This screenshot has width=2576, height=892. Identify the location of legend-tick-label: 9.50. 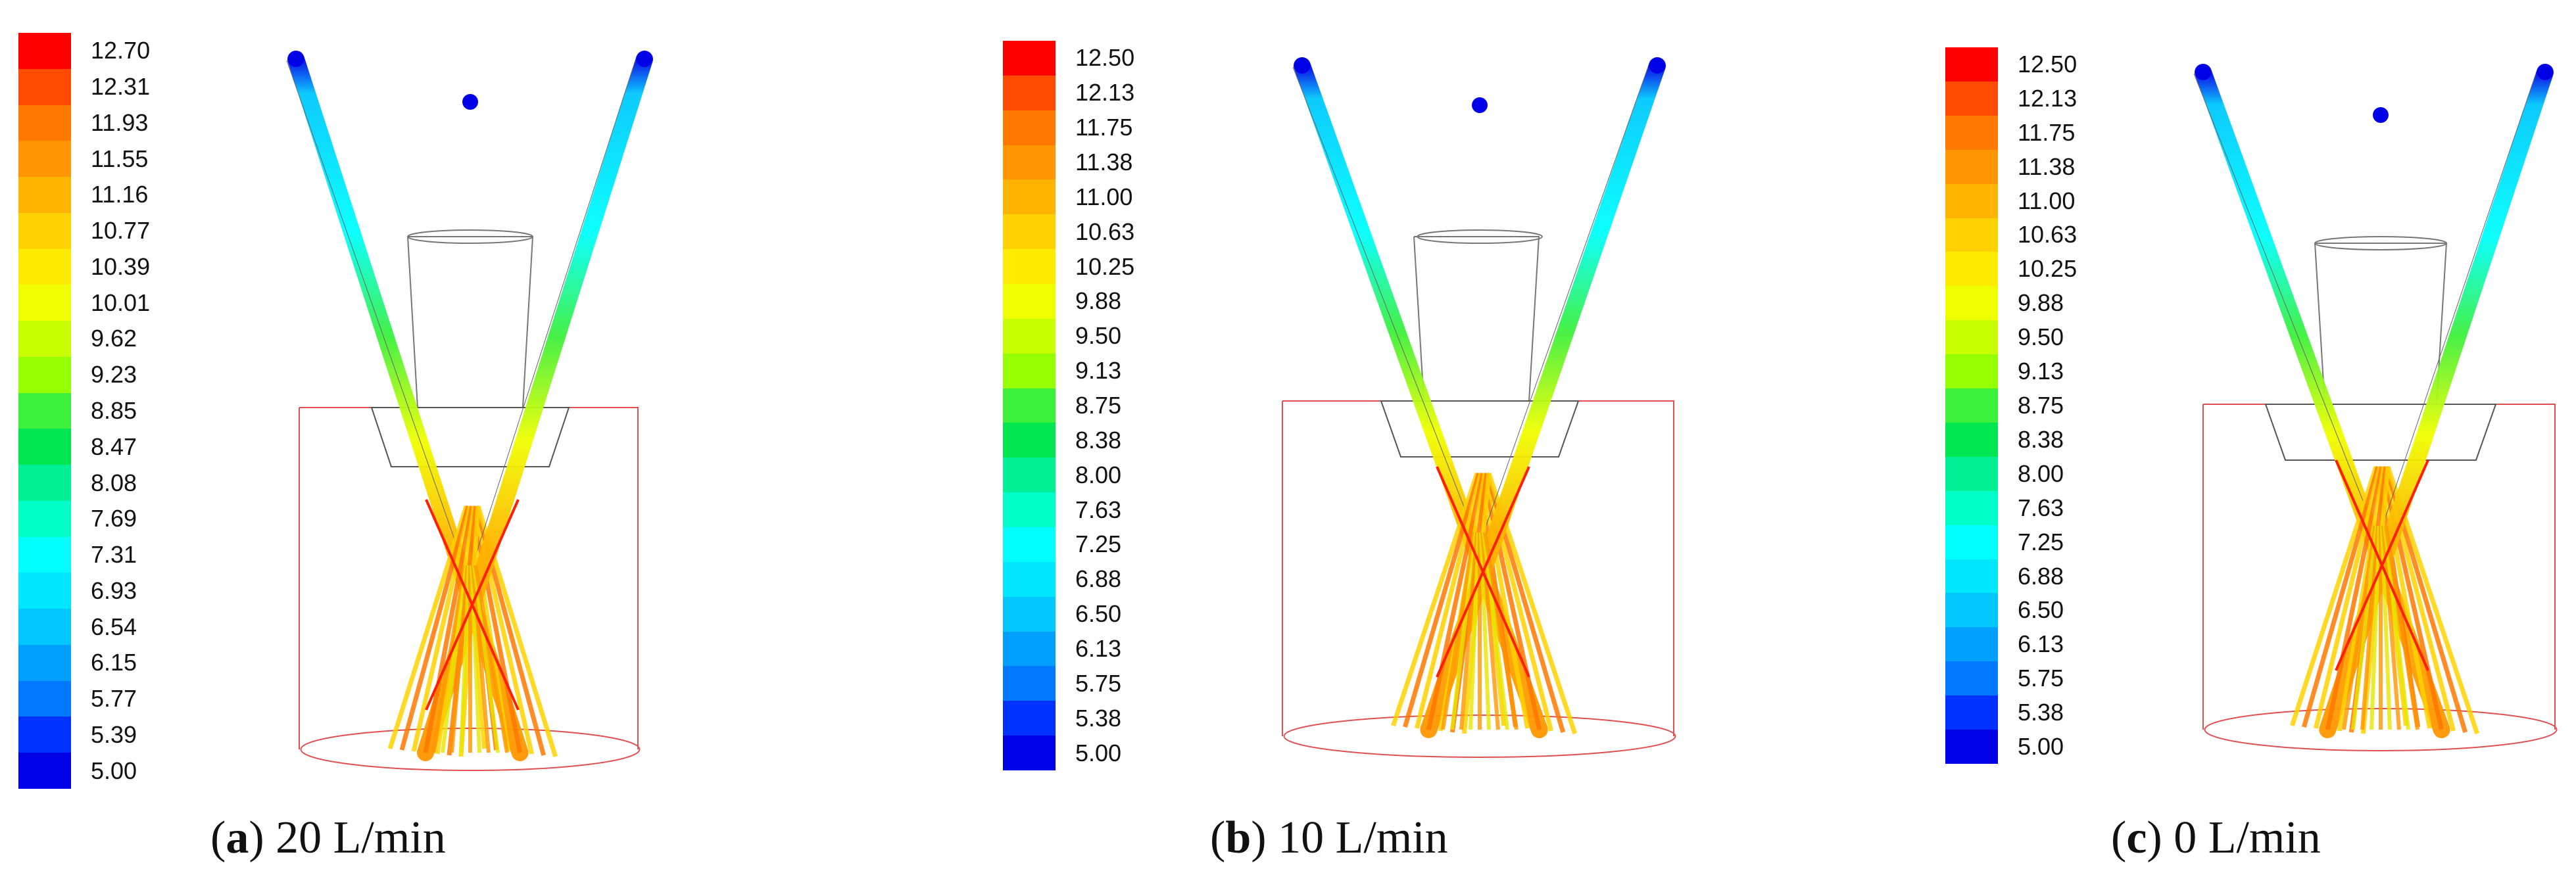
(1098, 336).